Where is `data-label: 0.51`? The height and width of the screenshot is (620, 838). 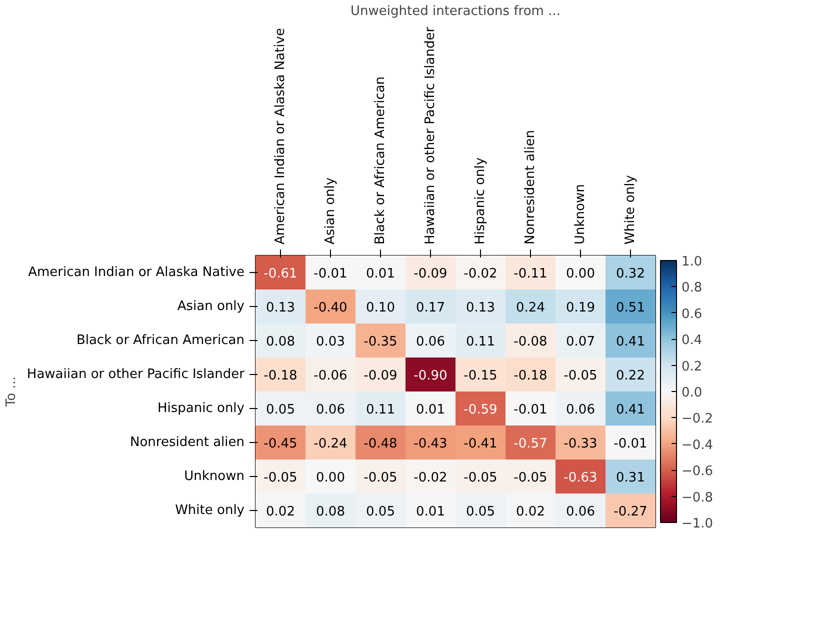
data-label: 0.51 is located at coordinates (630, 308).